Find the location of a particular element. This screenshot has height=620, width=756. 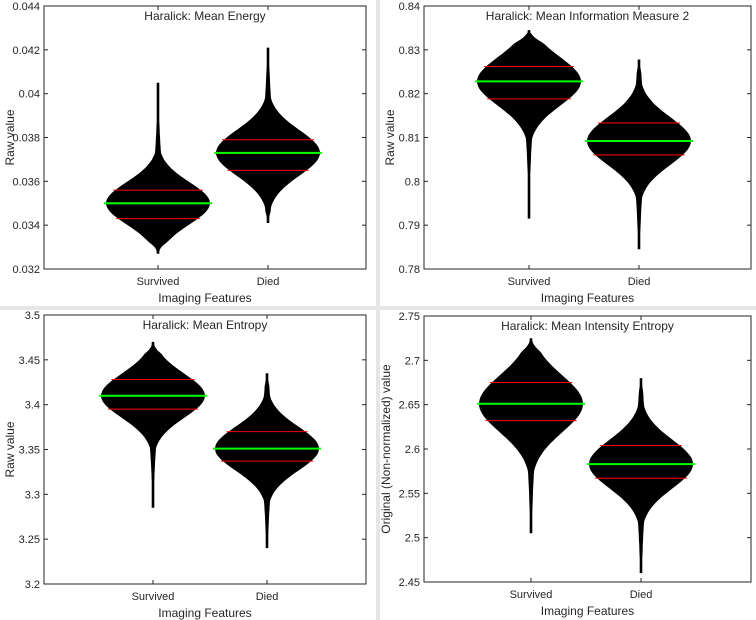

y-tick-label: 0.042 is located at coordinates (26, 51).